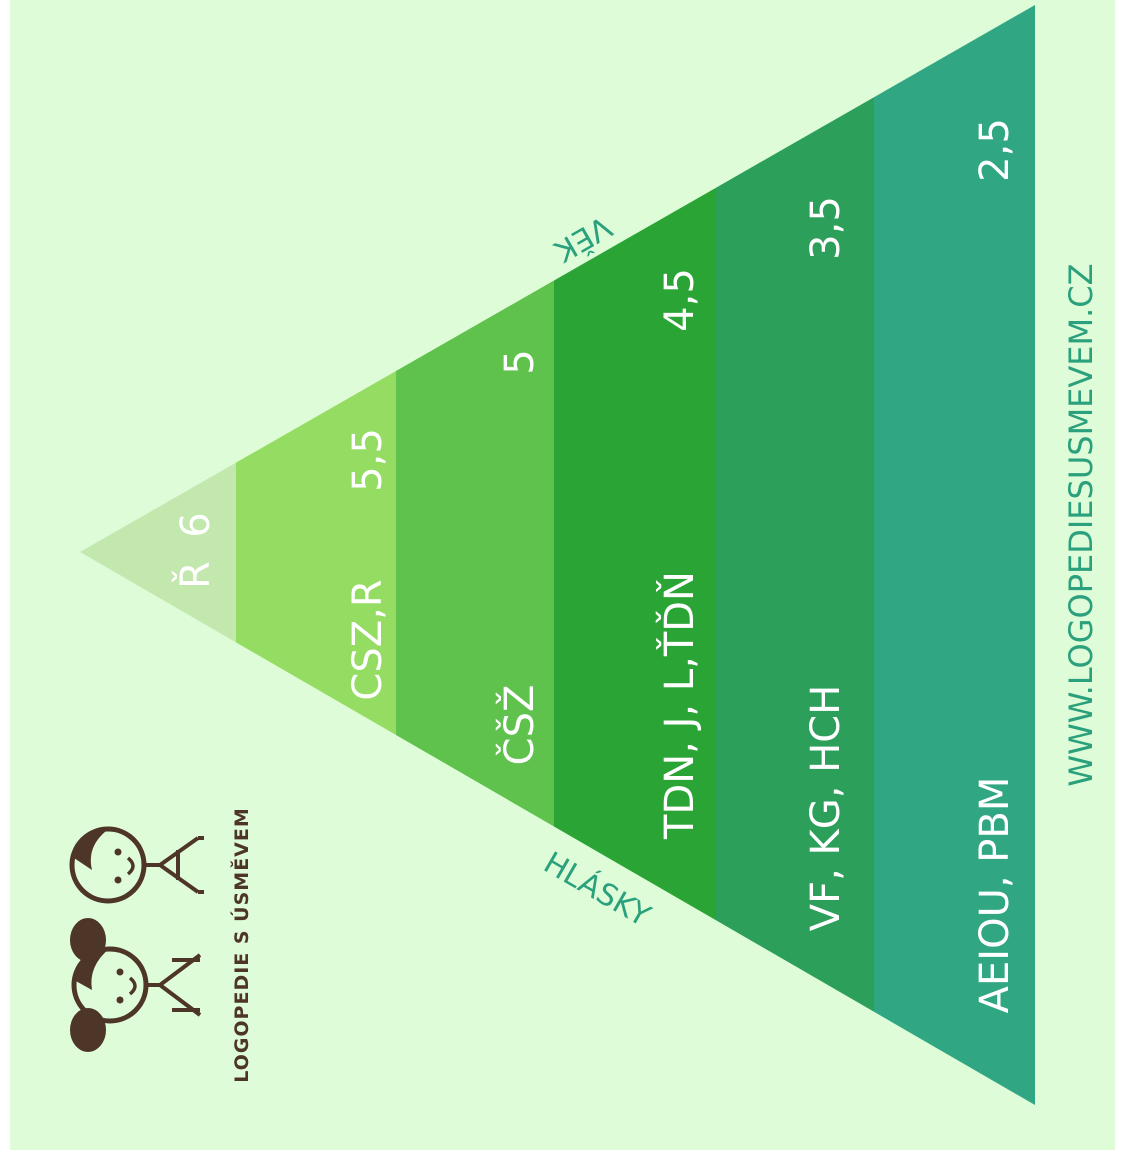 The height and width of the screenshot is (1158, 1122). I want to click on logo-wordmark: LOGOPEDIE S ÚSMĚVEM, so click(241, 945).